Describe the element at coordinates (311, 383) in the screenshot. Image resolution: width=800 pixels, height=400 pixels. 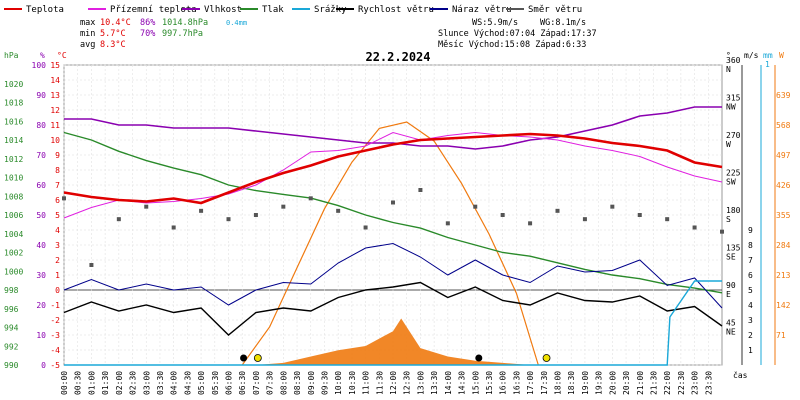
I see `tick-time: 09:00` at that location.